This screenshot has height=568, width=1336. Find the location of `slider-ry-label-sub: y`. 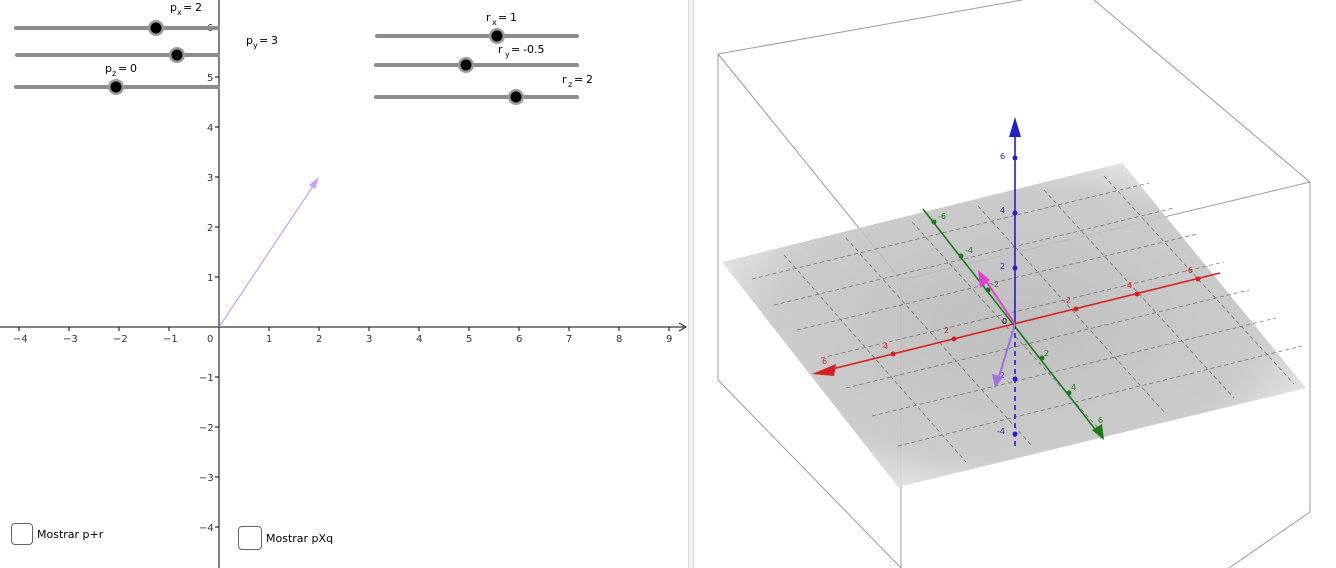

slider-ry-label-sub: y is located at coordinates (507, 54).